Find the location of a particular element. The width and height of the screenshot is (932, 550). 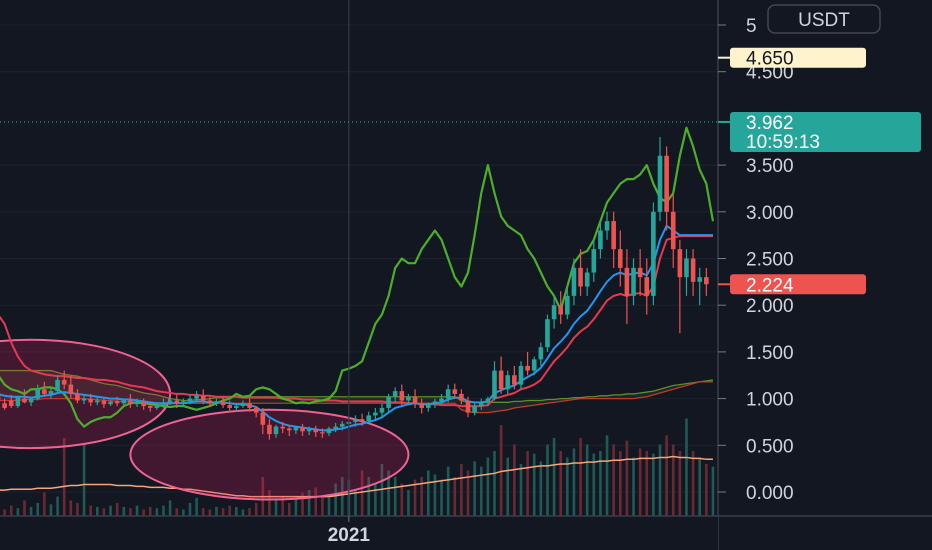

price-marker-pointer is located at coordinates (724, 284).